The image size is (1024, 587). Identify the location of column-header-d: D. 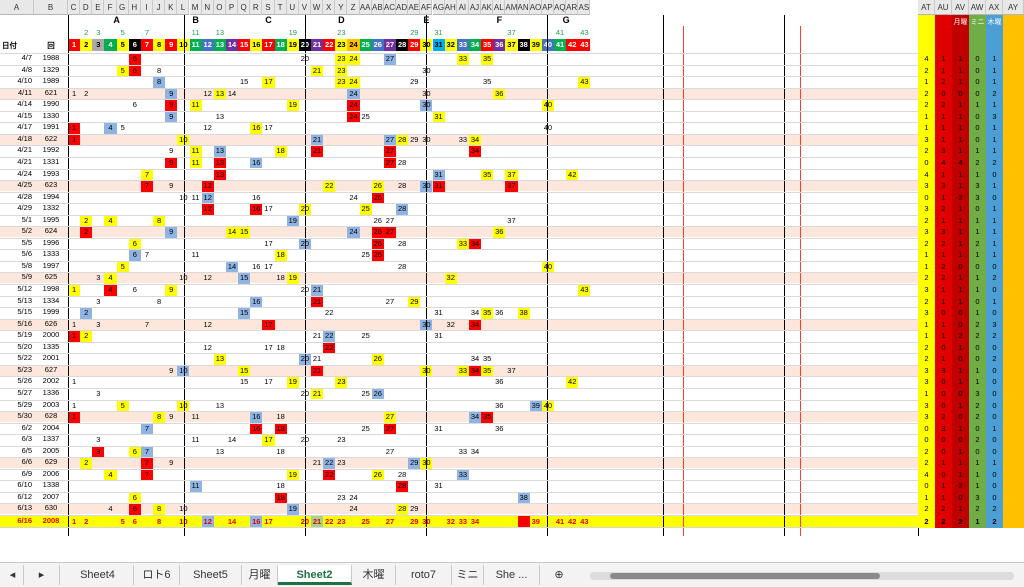
(86, 7).